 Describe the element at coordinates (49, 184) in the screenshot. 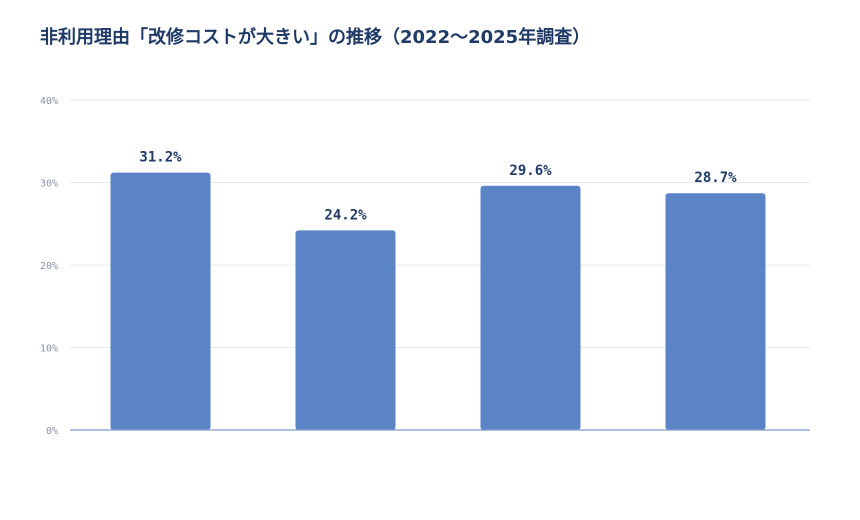

I see `y-tick-label: 30%` at that location.